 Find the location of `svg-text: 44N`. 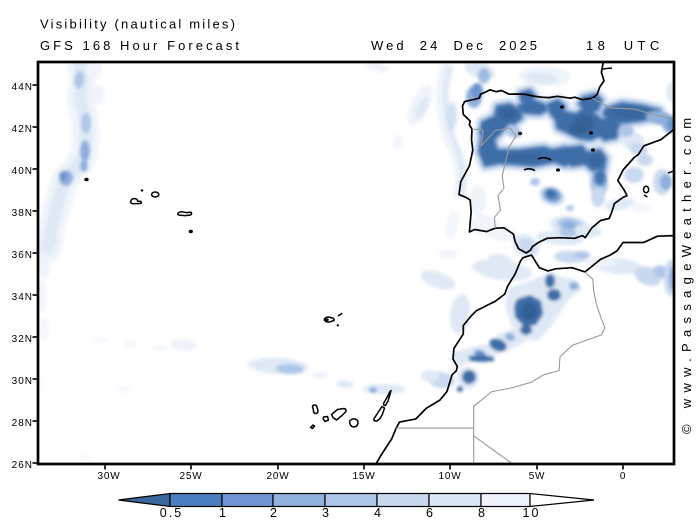

svg-text: 44N is located at coordinates (22, 87).